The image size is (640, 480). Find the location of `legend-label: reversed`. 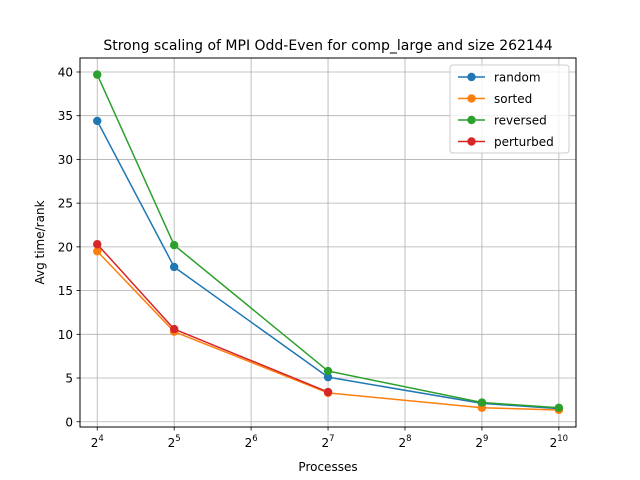

legend-label: reversed is located at coordinates (520, 121).